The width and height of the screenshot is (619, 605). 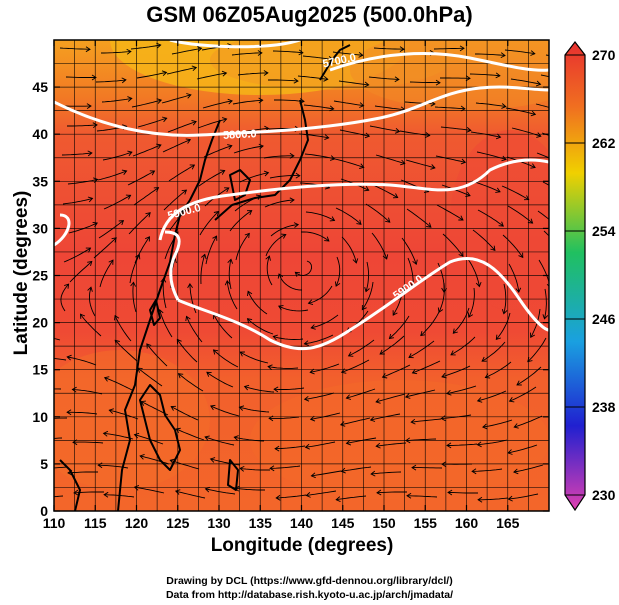 What do you see at coordinates (137, 523) in the screenshot?
I see `x-tick-label: 120` at bounding box center [137, 523].